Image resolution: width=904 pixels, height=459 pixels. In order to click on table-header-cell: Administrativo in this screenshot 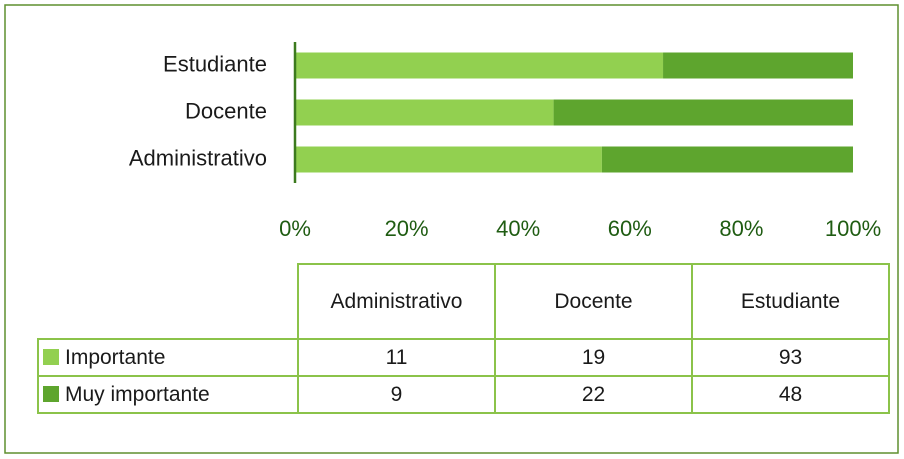, I will do `click(396, 301)`.